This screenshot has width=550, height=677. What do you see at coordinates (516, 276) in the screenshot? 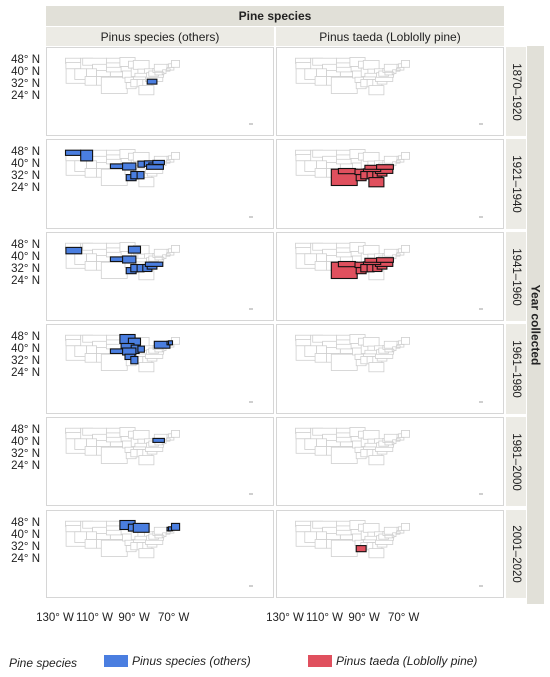
I see `facet-row-label: 1941–1960` at bounding box center [516, 276].